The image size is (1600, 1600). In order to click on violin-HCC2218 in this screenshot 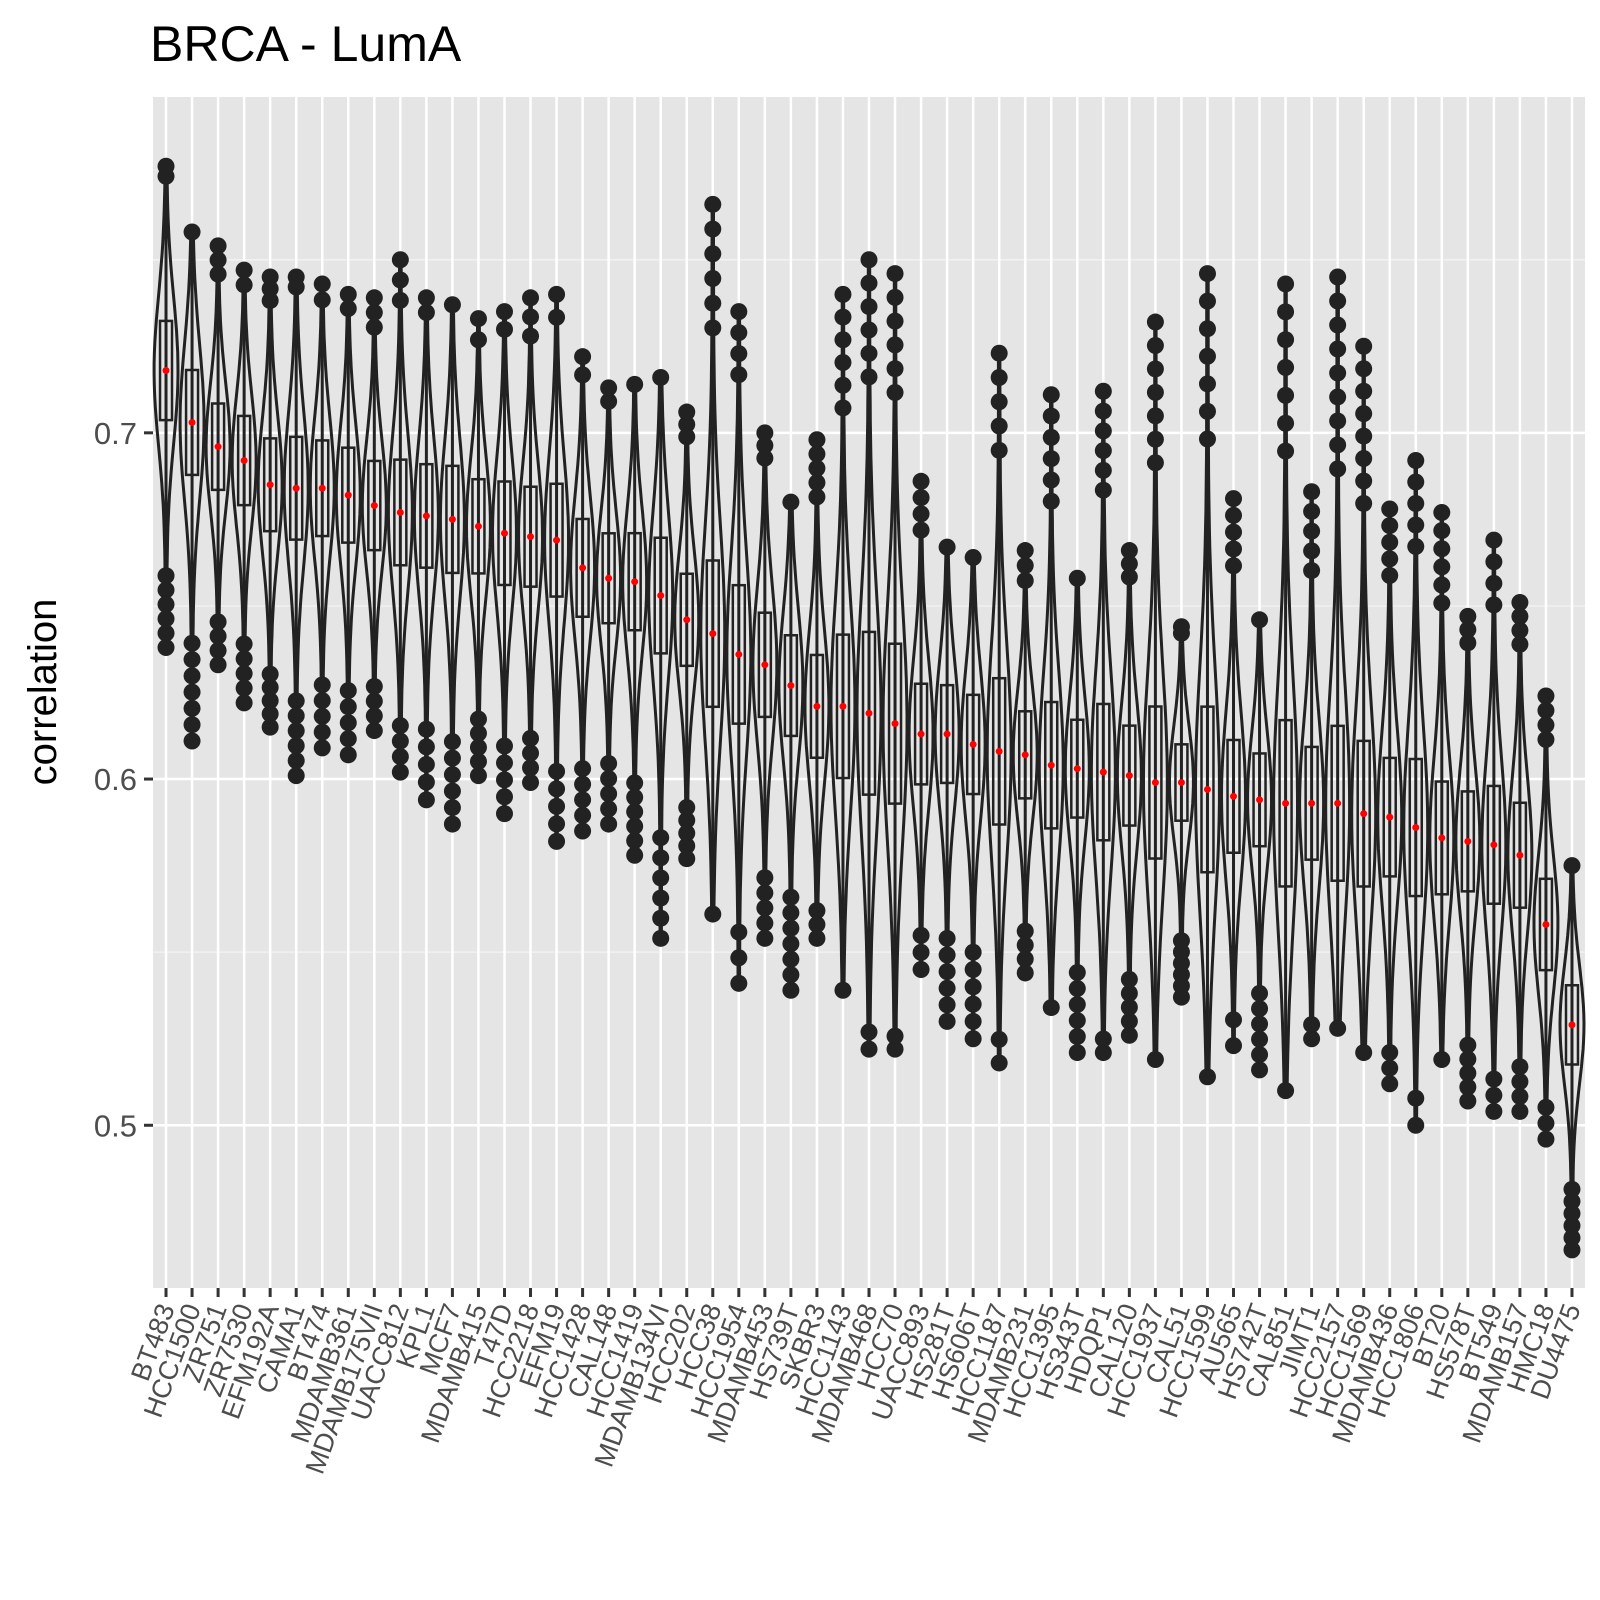, I will do `click(531, 540)`.